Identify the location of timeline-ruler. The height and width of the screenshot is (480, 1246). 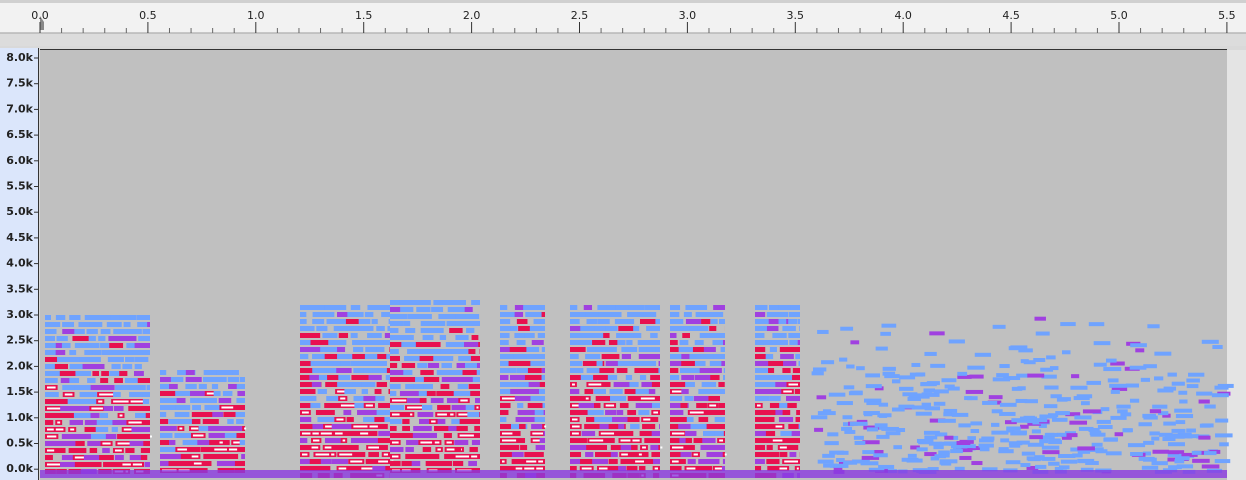
(623, 16).